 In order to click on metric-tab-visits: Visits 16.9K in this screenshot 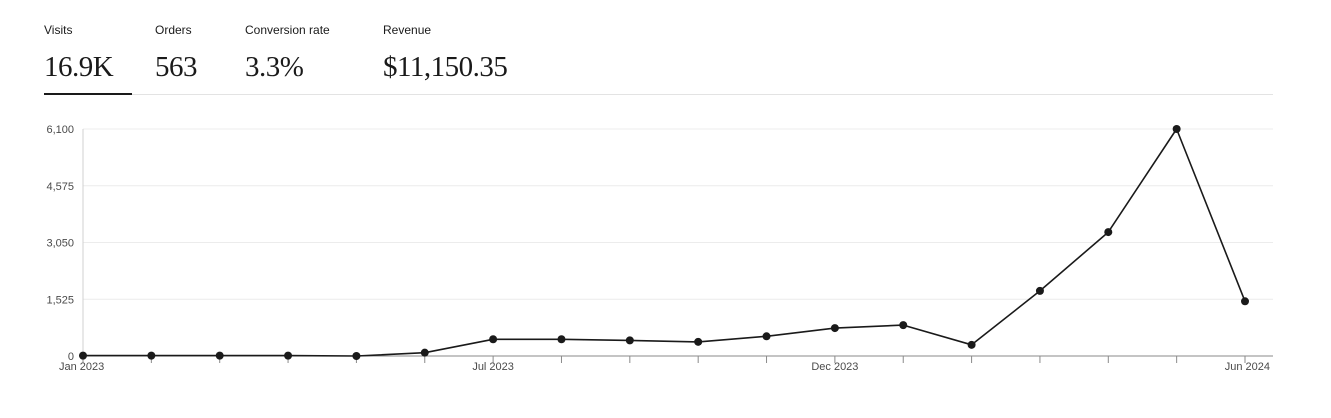, I will do `click(88, 58)`.